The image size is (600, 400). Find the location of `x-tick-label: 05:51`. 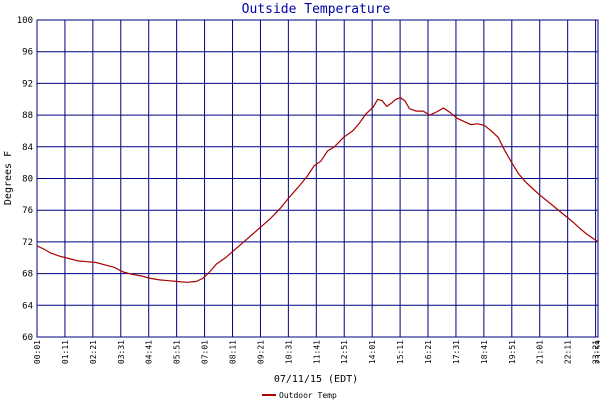

x-tick-label: 05:51 is located at coordinates (177, 352).